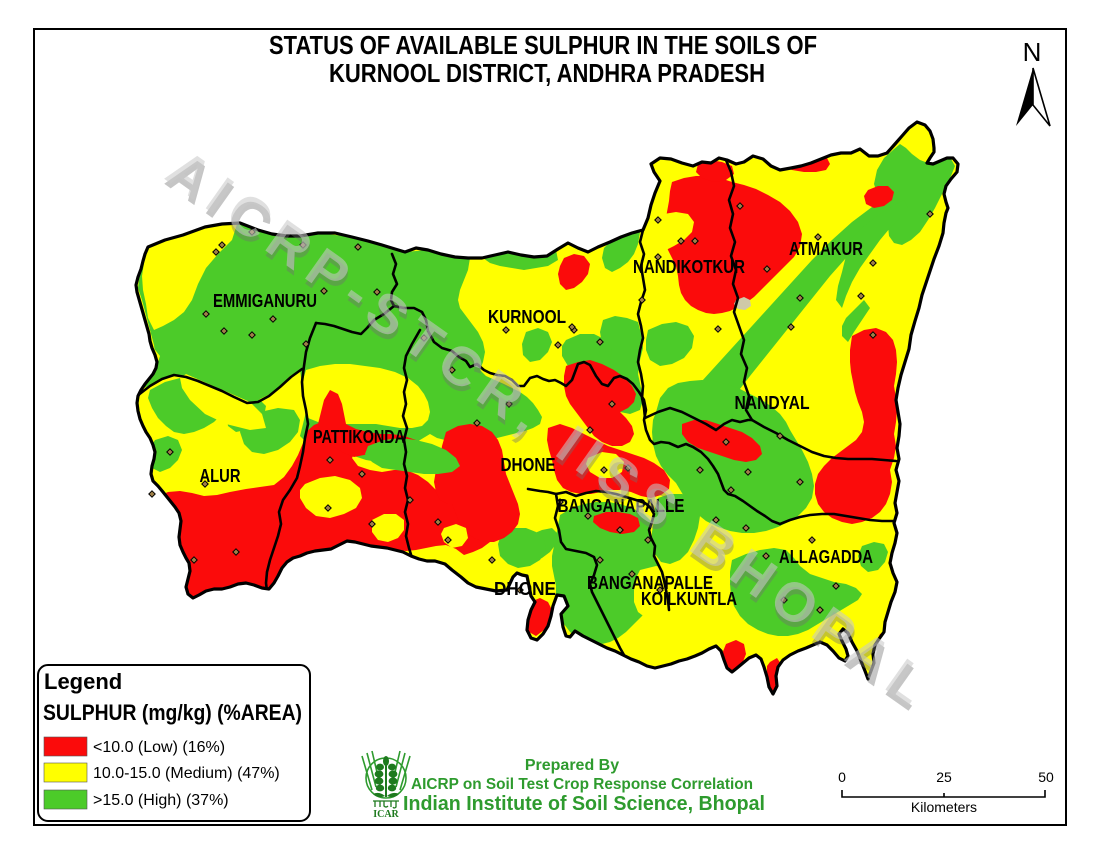 The width and height of the screenshot is (1100, 850). Describe the element at coordinates (172, 712) in the screenshot. I see `svg-text: SULPHUR (mg/kg) (%AREA)` at that location.